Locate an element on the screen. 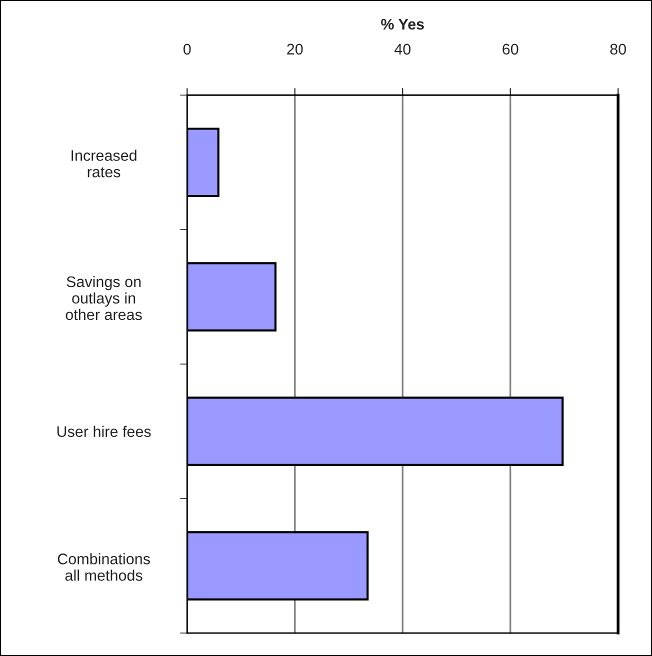  x-tick-label: 60 is located at coordinates (510, 49).